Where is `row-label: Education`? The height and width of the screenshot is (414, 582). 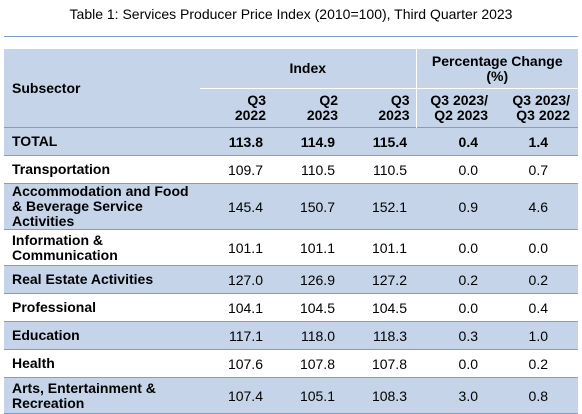
row-label: Education is located at coordinates (102, 335).